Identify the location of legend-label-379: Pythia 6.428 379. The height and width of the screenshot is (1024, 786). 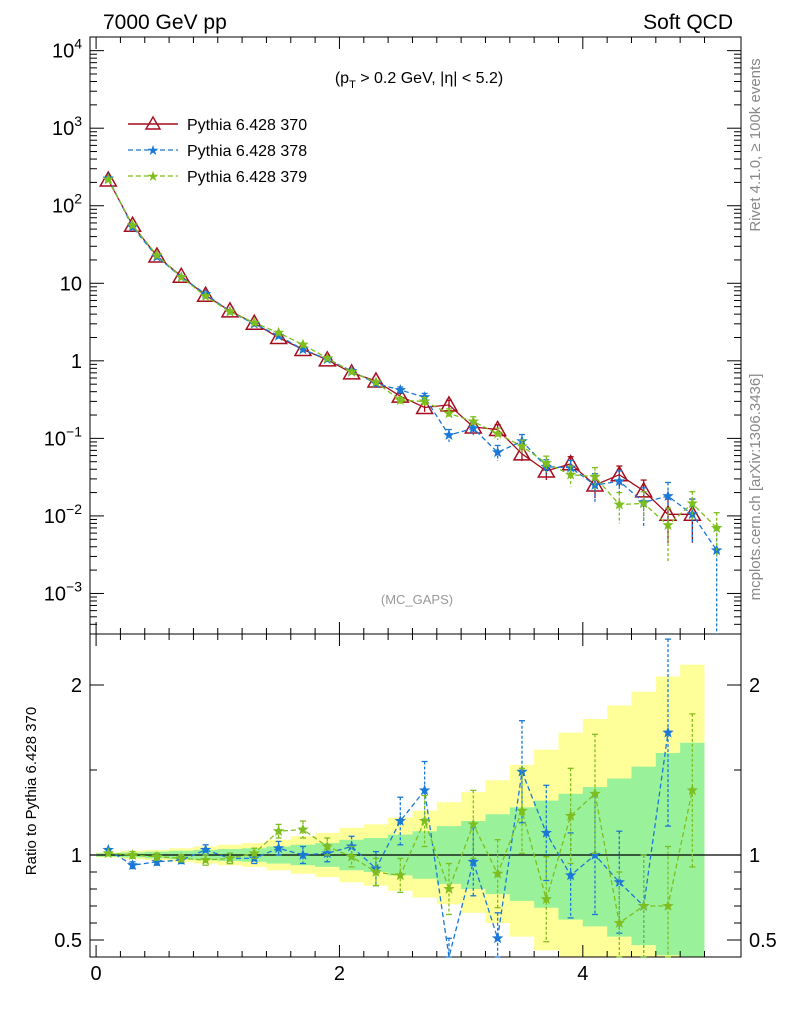
(247, 177).